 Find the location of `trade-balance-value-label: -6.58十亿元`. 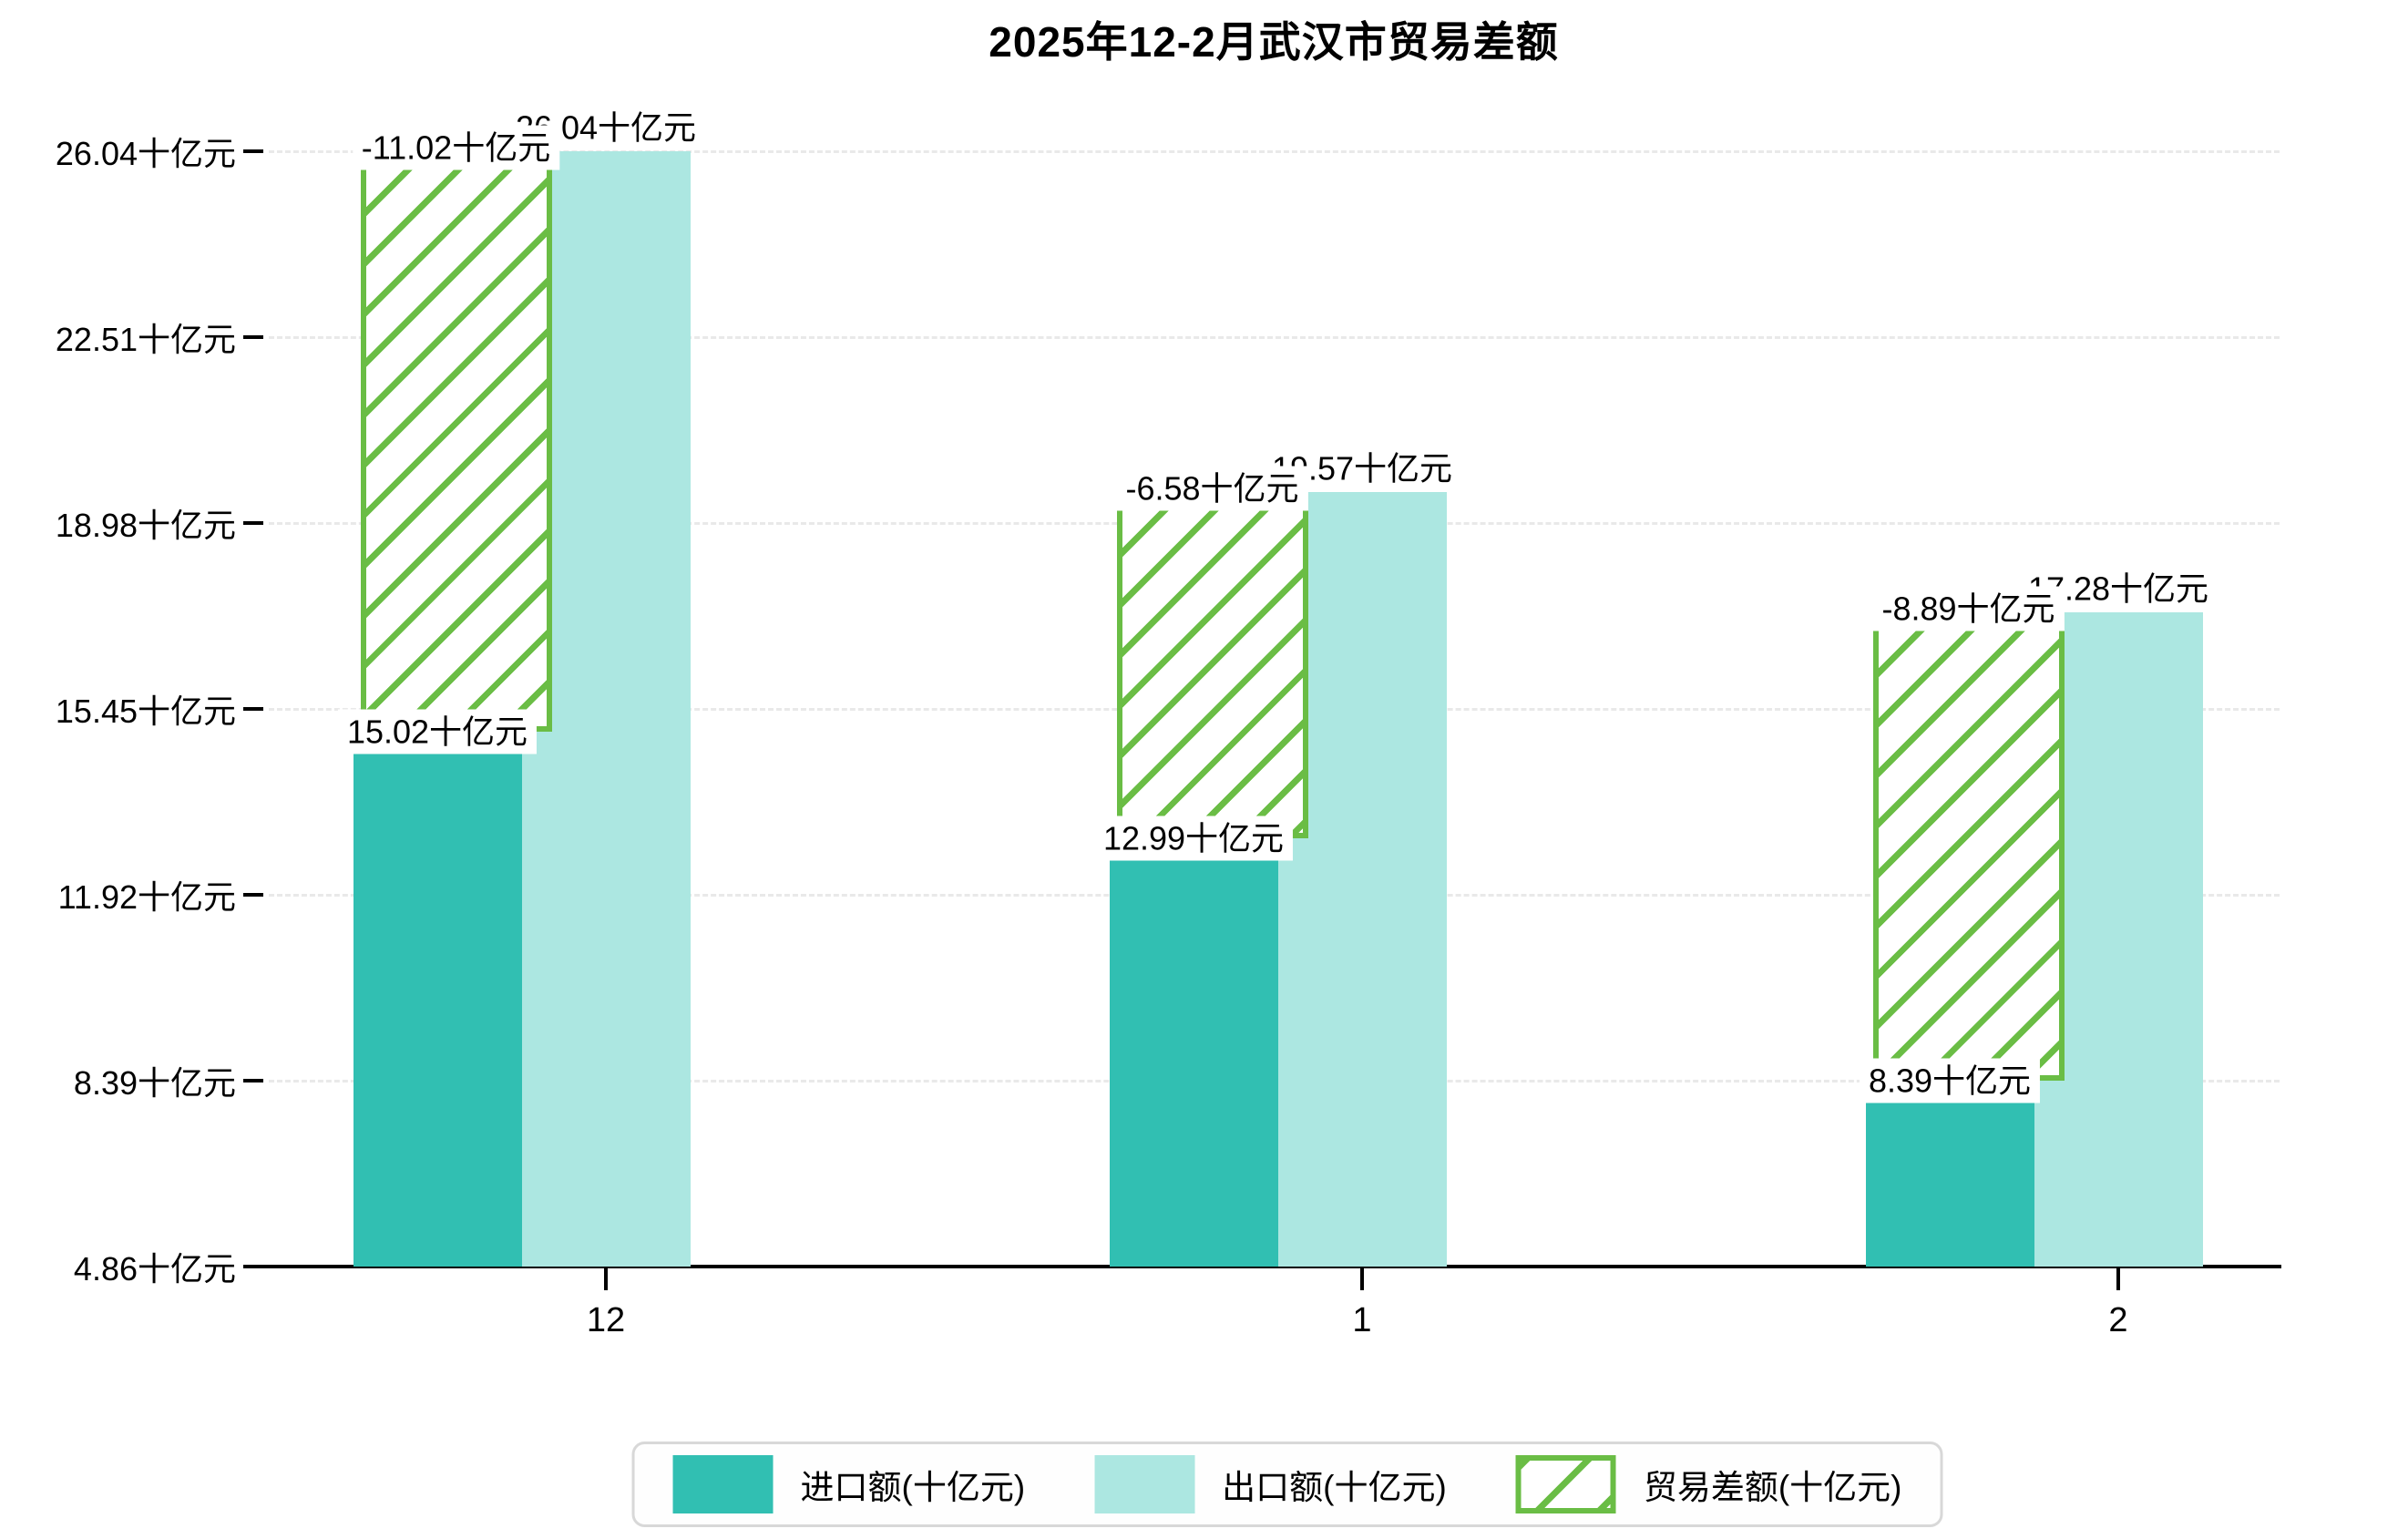

trade-balance-value-label: -6.58十亿元 is located at coordinates (1212, 489).